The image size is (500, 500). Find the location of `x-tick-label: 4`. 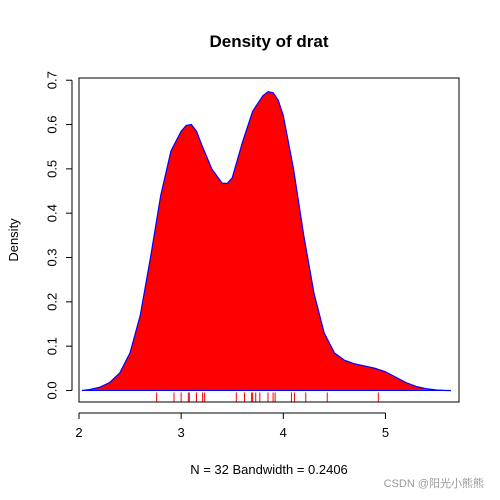

x-tick-label: 4 is located at coordinates (283, 432).